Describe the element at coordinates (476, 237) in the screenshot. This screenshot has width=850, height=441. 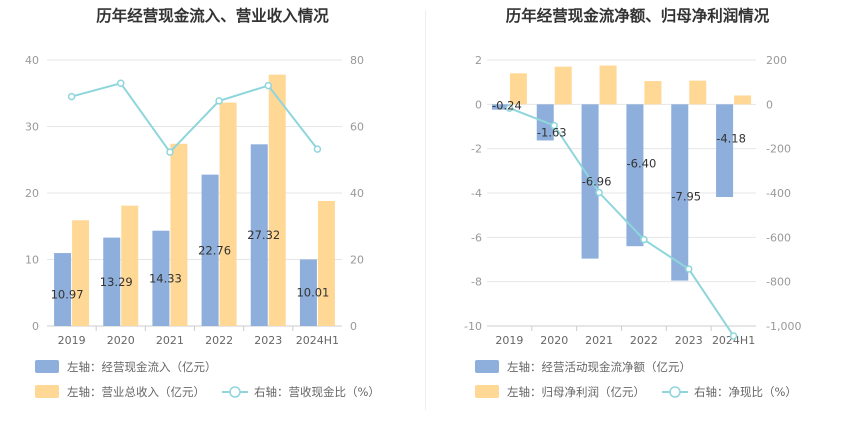
I see `left-axis-tick-label: -6` at that location.